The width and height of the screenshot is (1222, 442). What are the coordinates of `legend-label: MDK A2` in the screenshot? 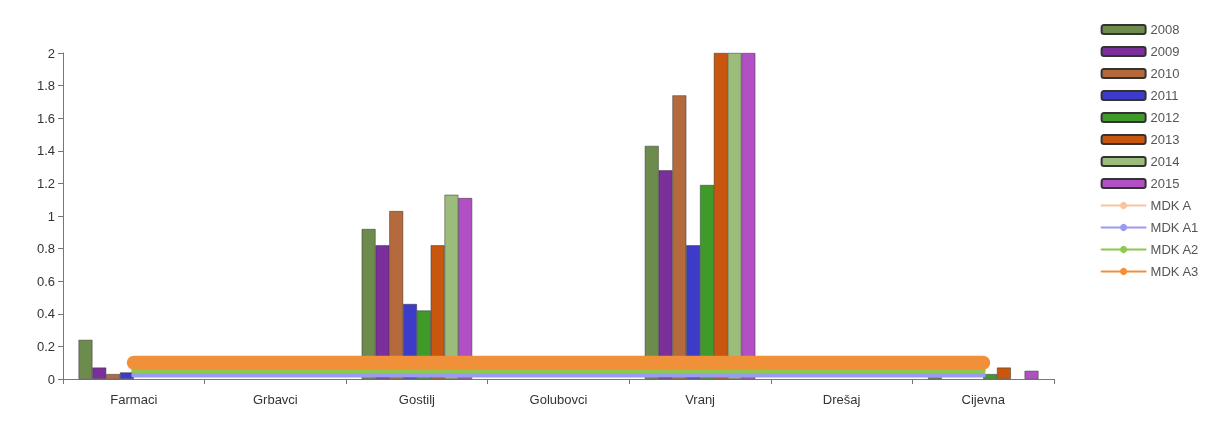 It's located at (1174, 249).